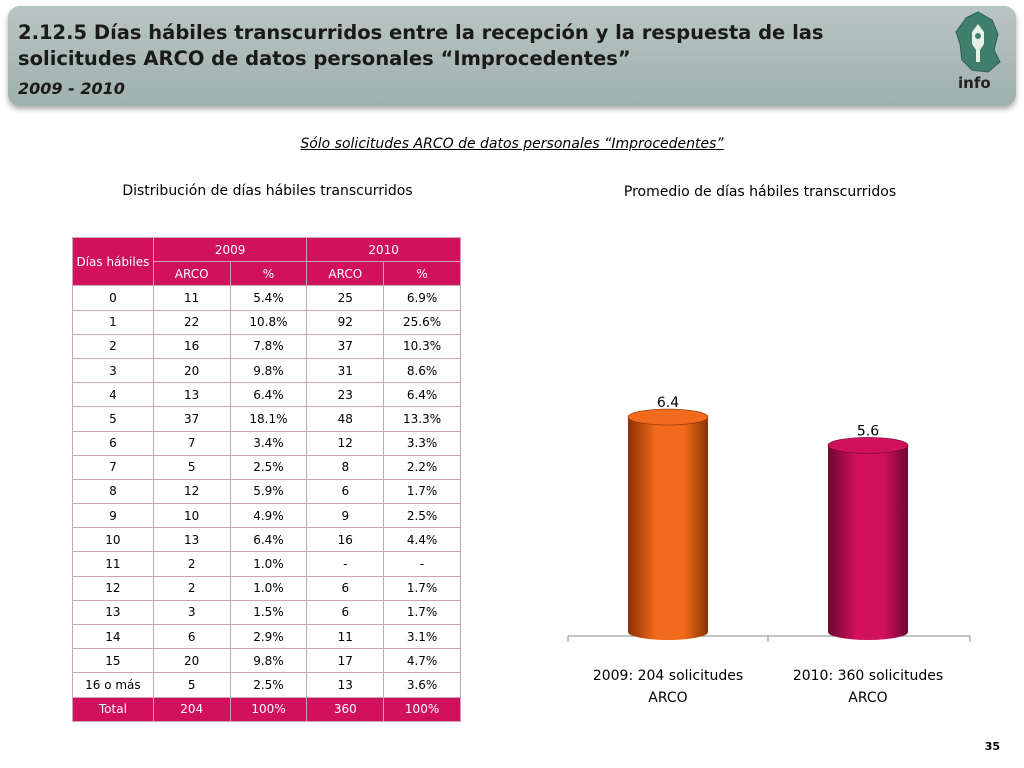 The image size is (1024, 768). I want to click on row-pct-2010: 4.7%, so click(422, 661).